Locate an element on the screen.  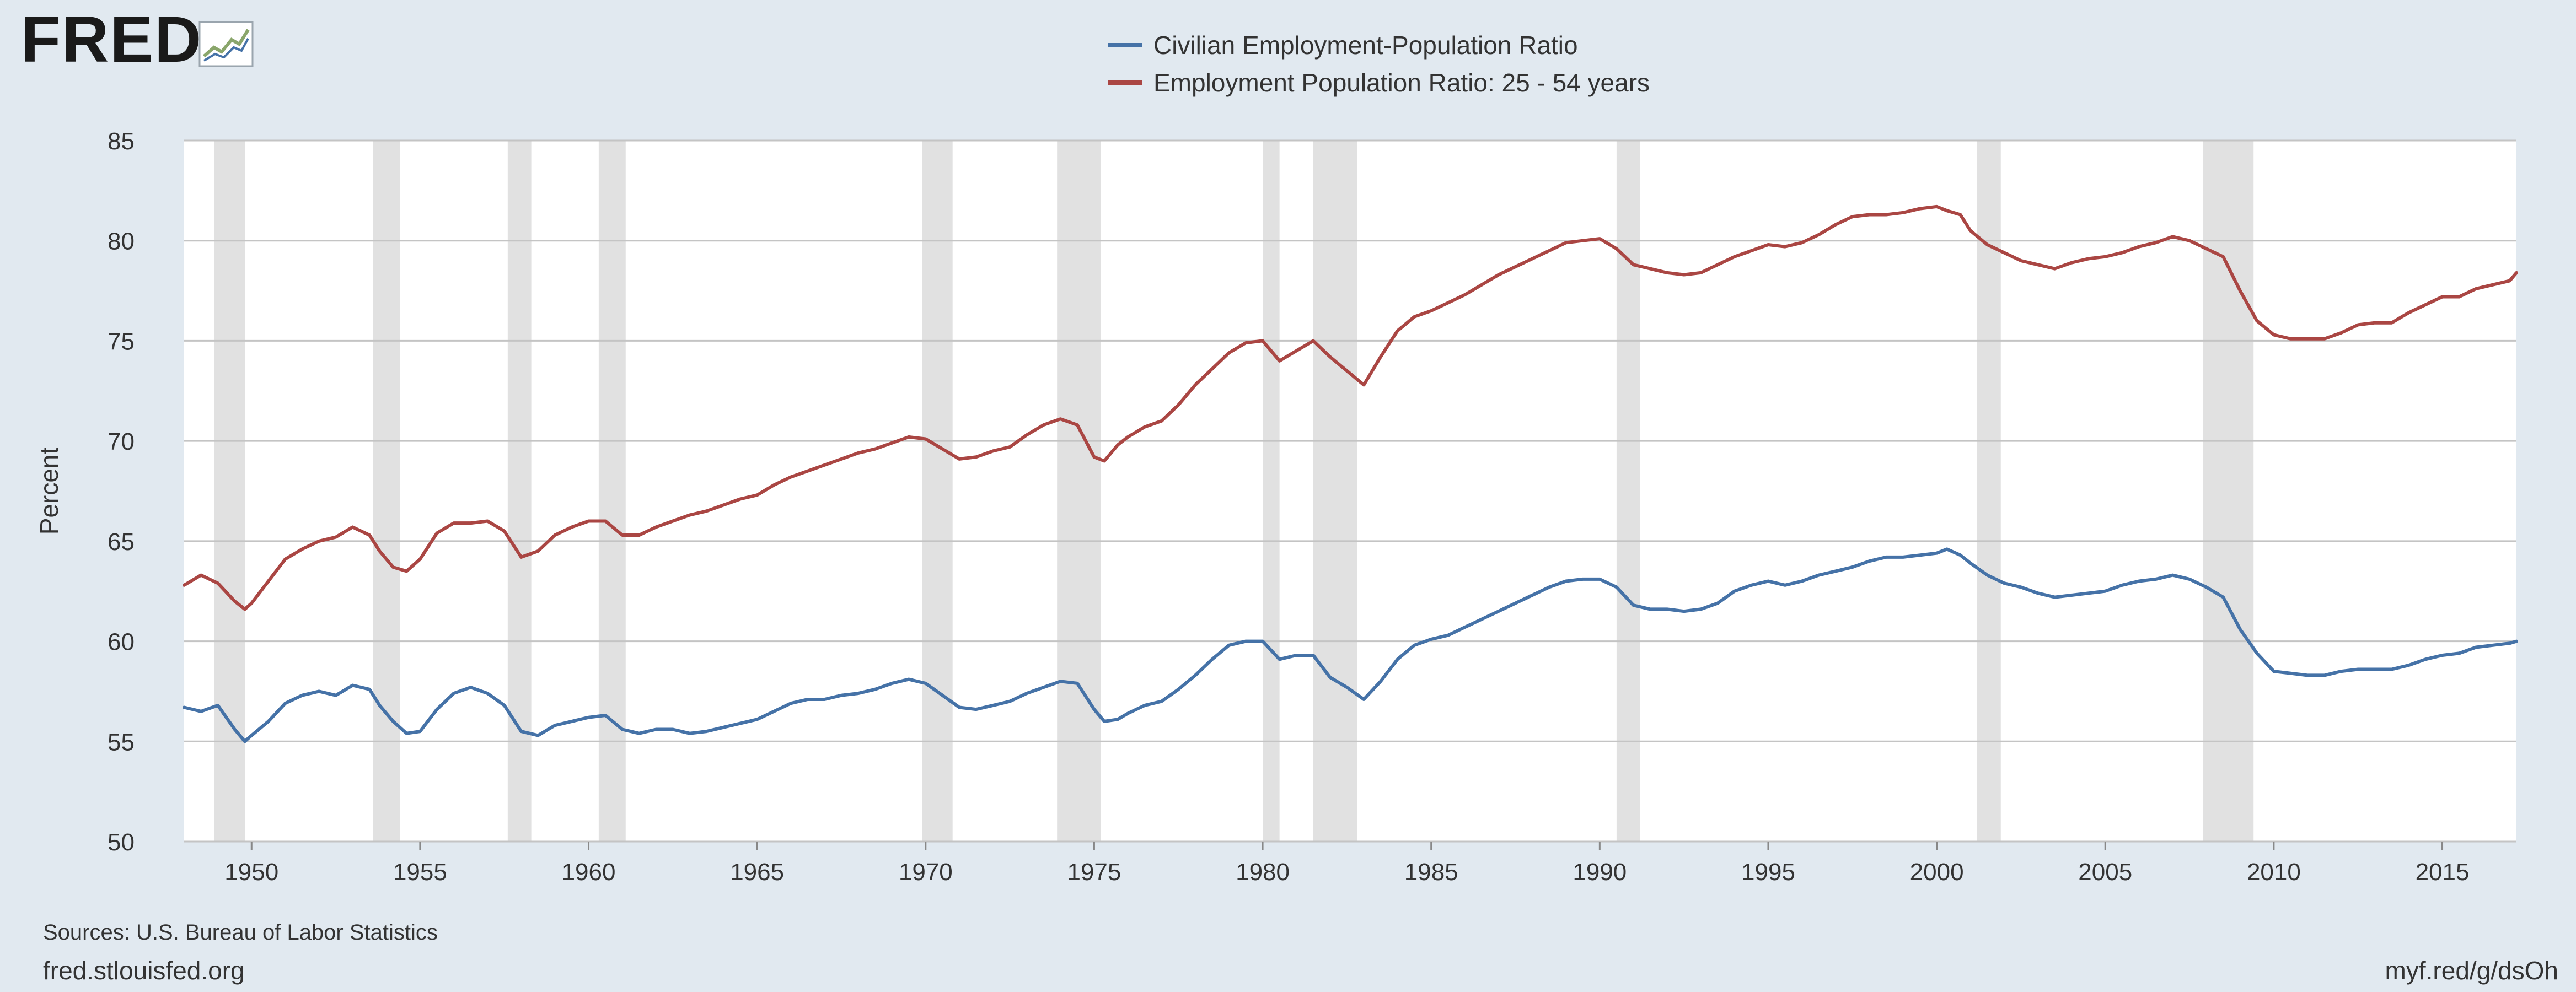
legend-item-series-1: Civilian Employment-Population Ratio is located at coordinates (1343, 45).